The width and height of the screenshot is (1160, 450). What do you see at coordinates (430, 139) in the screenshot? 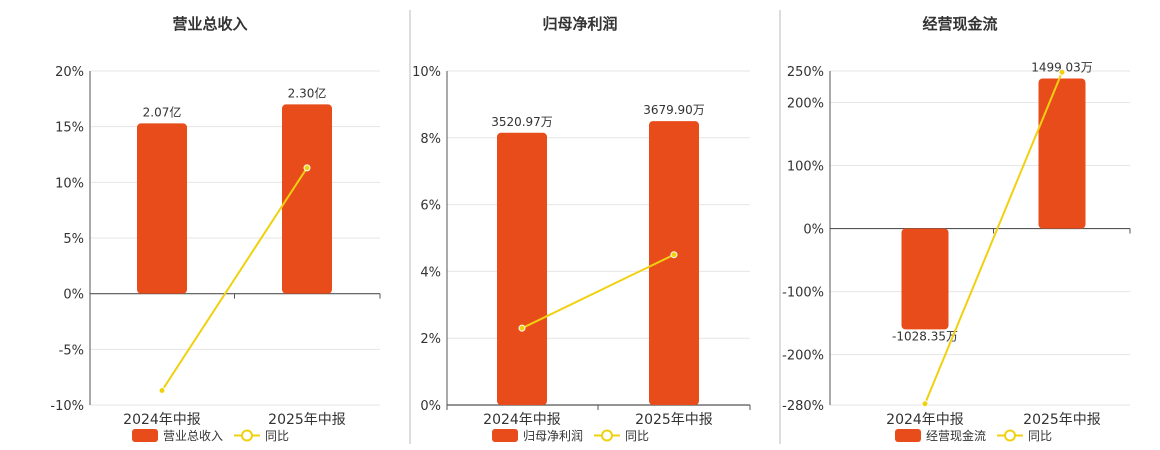
I see `y-tick-label: 8%` at bounding box center [430, 139].